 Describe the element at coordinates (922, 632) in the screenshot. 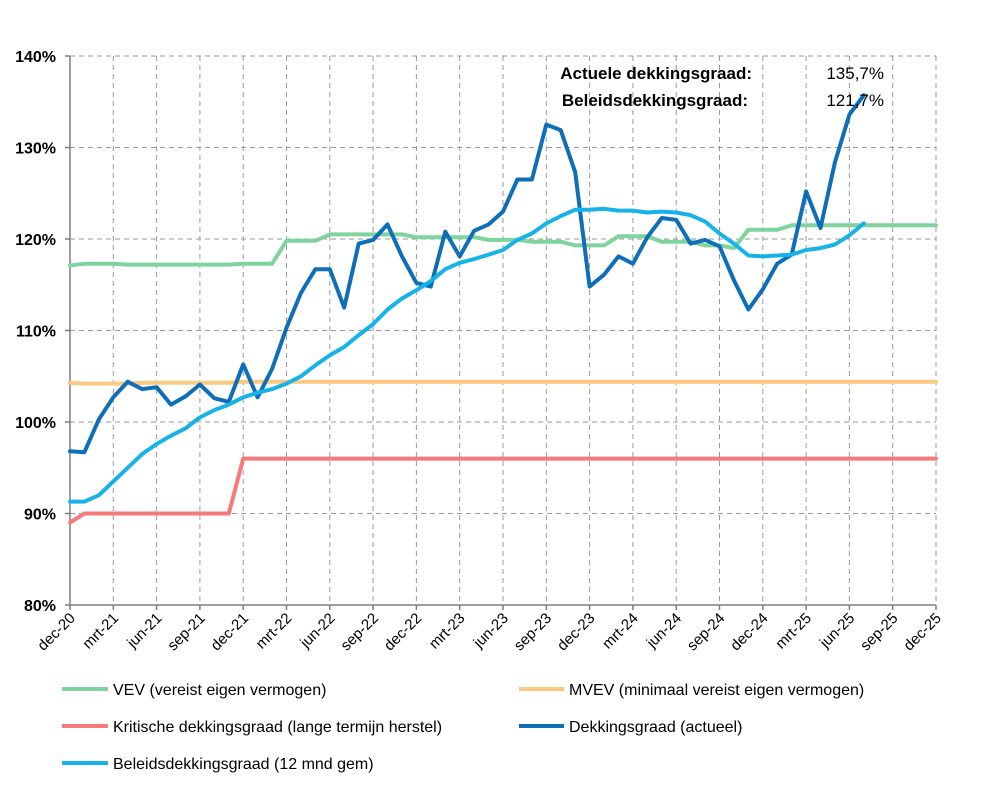

I see `x-tick-label: dec-25` at that location.